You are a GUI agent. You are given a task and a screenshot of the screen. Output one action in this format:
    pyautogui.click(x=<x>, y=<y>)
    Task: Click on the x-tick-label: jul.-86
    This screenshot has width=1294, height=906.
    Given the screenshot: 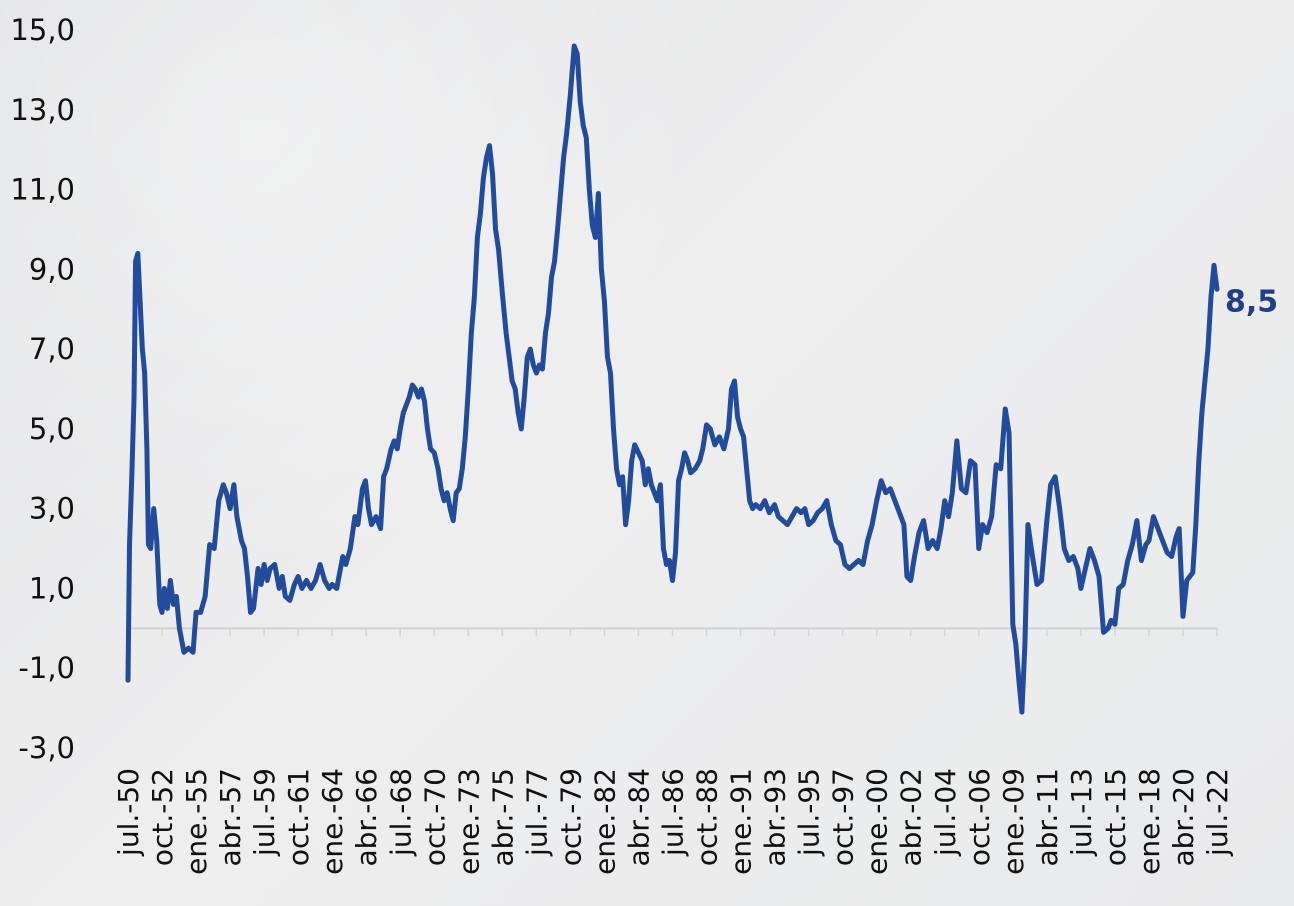 What is the action you would take?
    pyautogui.click(x=673, y=812)
    